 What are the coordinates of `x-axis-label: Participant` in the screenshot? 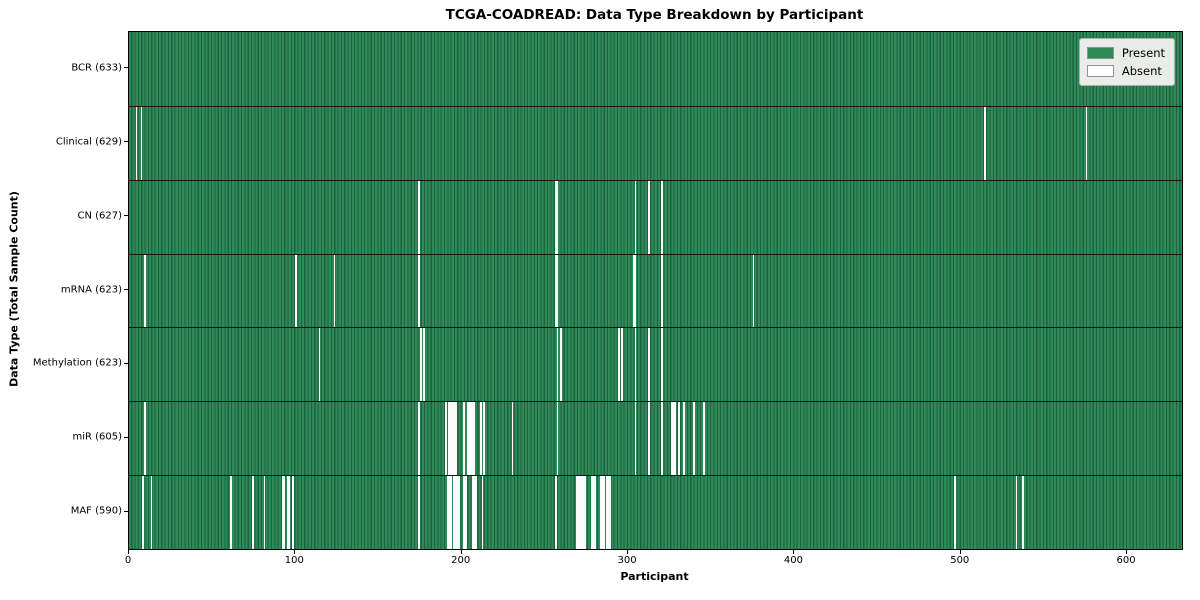 It's located at (654, 576).